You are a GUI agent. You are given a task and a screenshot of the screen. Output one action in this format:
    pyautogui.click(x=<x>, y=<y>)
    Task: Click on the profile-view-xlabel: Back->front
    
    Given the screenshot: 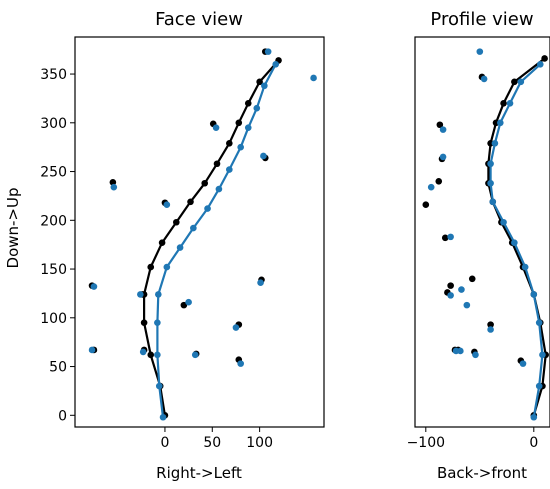 What is the action you would take?
    pyautogui.click(x=482, y=473)
    